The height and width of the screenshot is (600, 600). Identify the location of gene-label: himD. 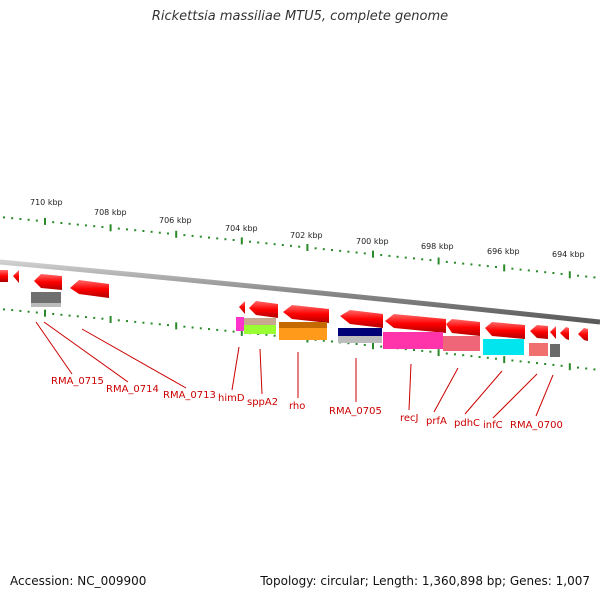
(231, 398).